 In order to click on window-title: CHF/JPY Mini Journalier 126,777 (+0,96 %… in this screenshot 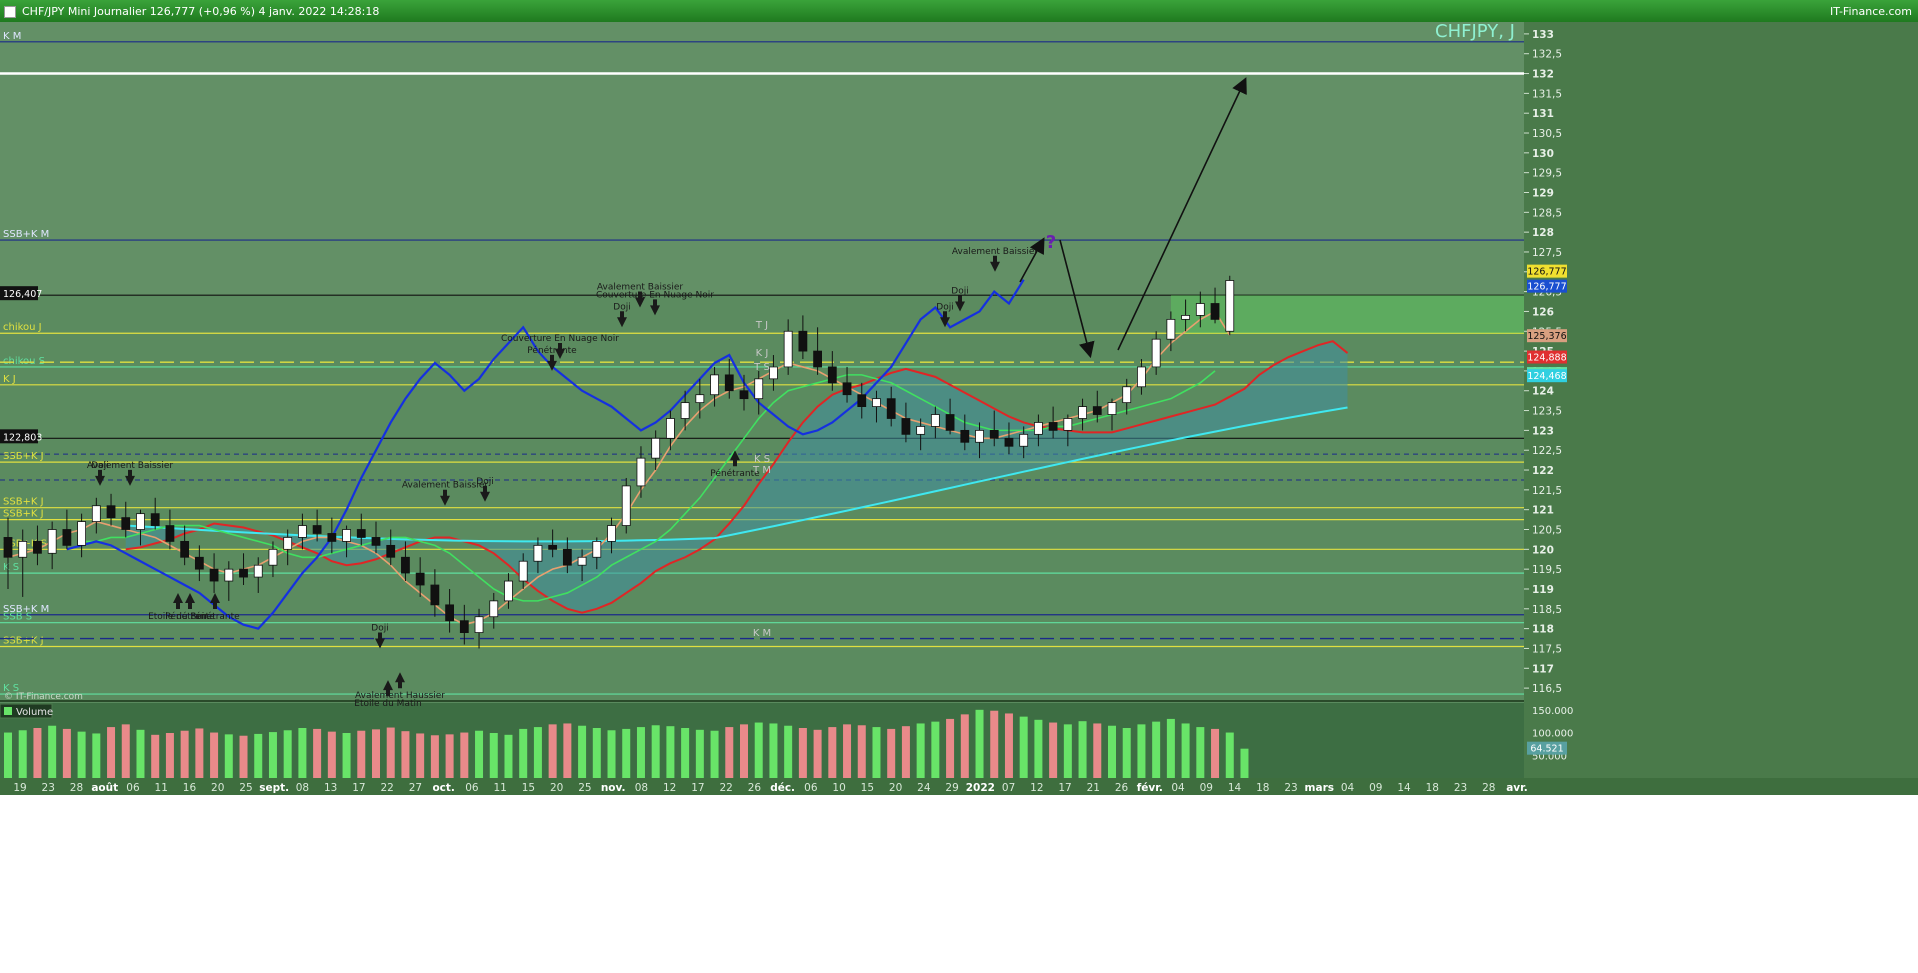, I will do `click(201, 11)`.